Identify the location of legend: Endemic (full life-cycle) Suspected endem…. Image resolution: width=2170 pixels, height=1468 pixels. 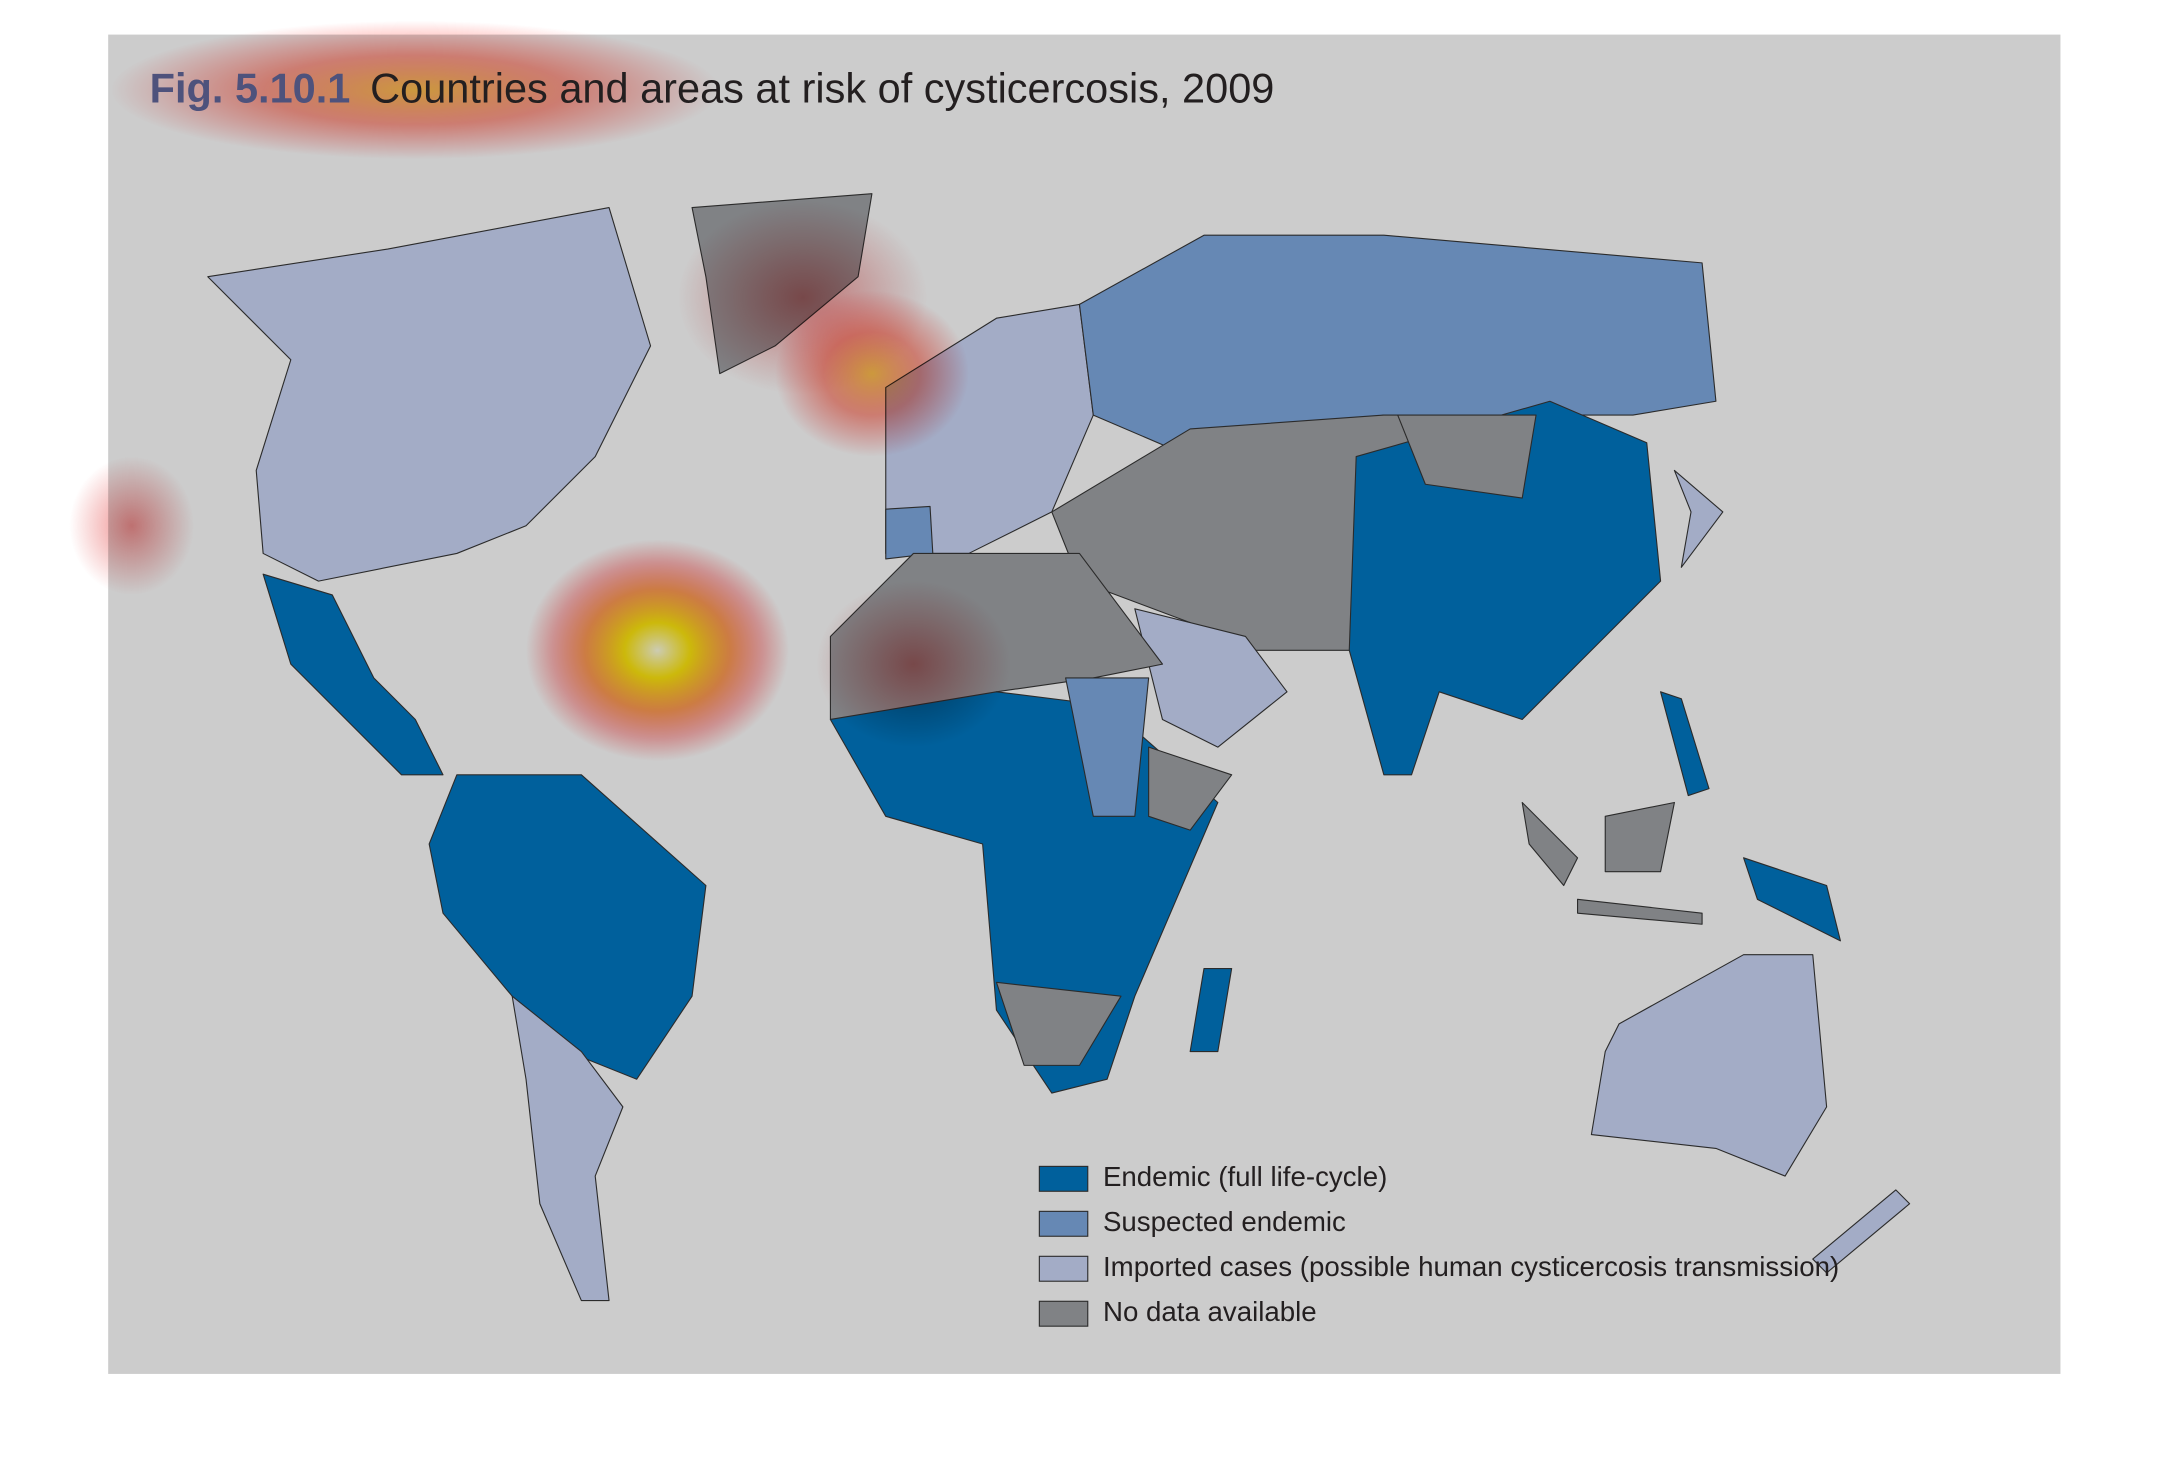
(1438, 1244).